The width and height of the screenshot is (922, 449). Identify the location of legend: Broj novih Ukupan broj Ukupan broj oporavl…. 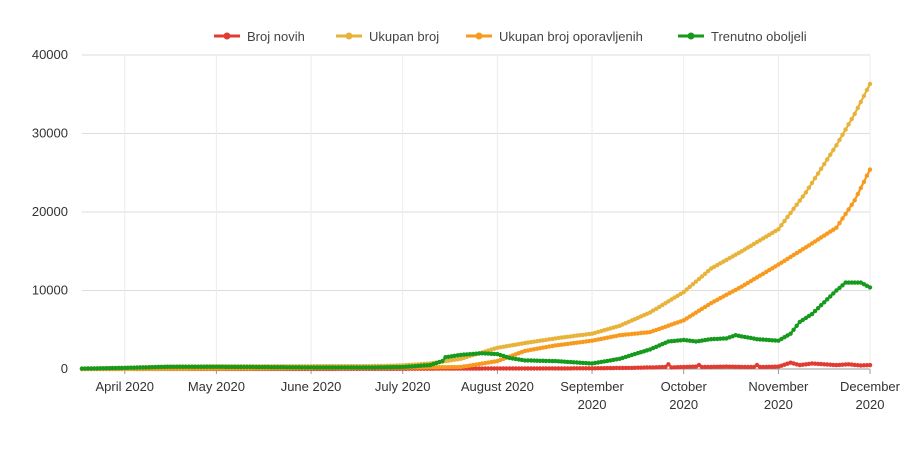
(510, 36).